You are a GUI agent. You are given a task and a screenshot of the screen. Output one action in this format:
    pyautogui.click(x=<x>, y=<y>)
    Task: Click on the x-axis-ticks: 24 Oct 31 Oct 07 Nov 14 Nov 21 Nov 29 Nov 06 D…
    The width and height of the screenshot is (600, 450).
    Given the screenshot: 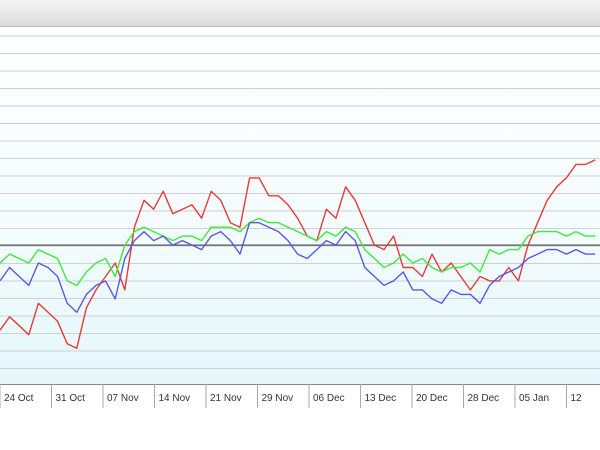 What is the action you would take?
    pyautogui.click(x=291, y=396)
    